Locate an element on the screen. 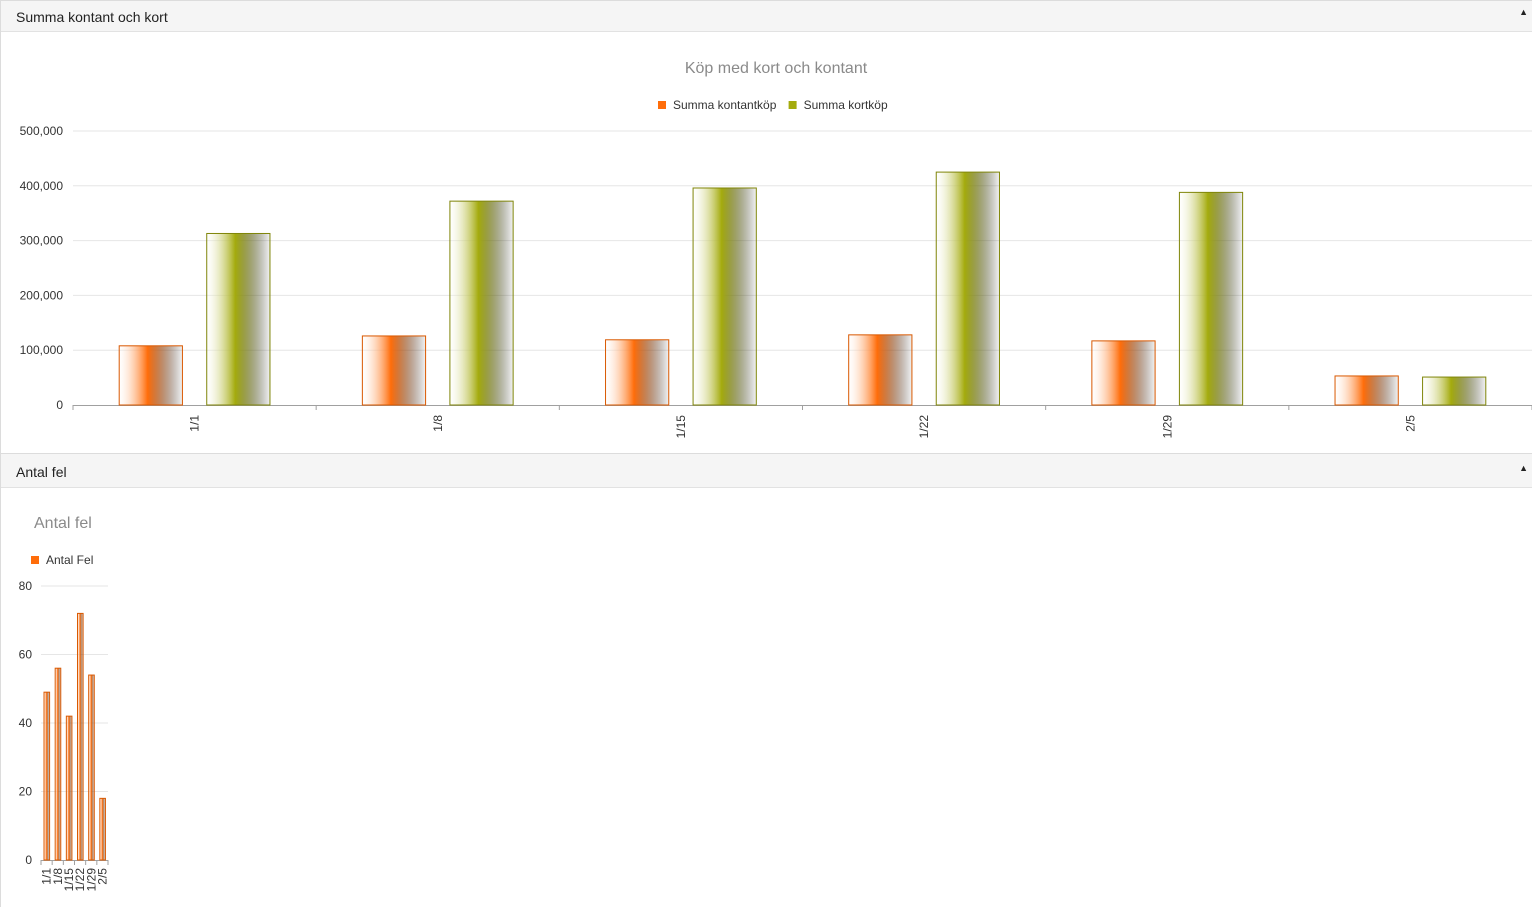 Image resolution: width=1532 pixels, height=907 pixels. legend-label: Summa kortköp is located at coordinates (846, 105).